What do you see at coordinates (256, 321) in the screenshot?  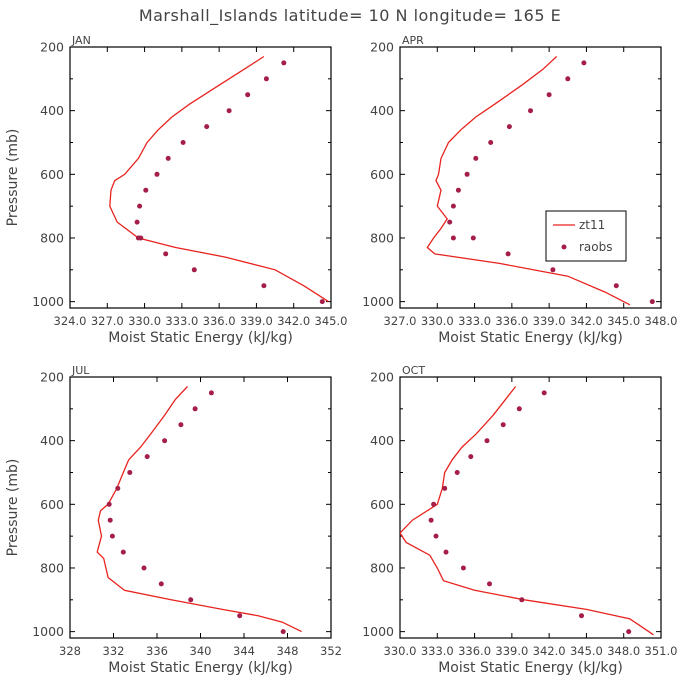 I see `x-tick-label: 339.0` at bounding box center [256, 321].